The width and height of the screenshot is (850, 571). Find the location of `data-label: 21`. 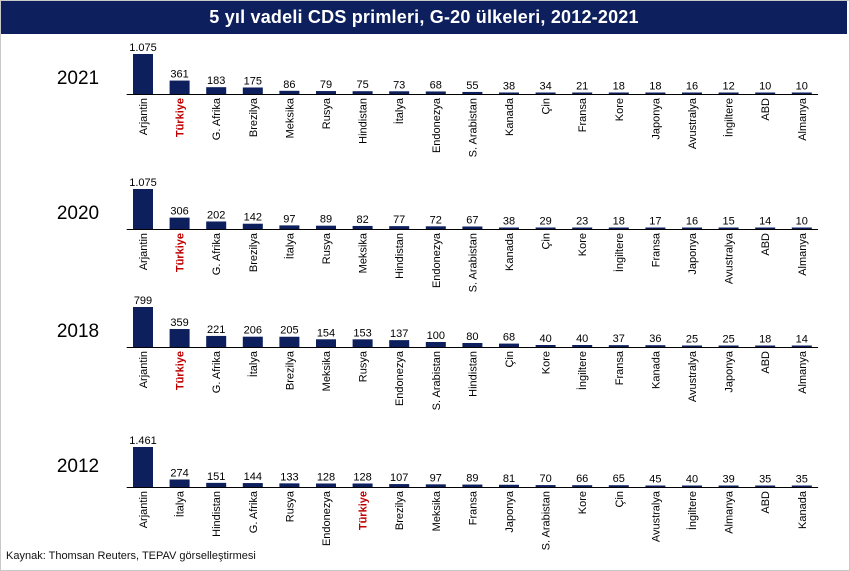

data-label: 21 is located at coordinates (582, 87).